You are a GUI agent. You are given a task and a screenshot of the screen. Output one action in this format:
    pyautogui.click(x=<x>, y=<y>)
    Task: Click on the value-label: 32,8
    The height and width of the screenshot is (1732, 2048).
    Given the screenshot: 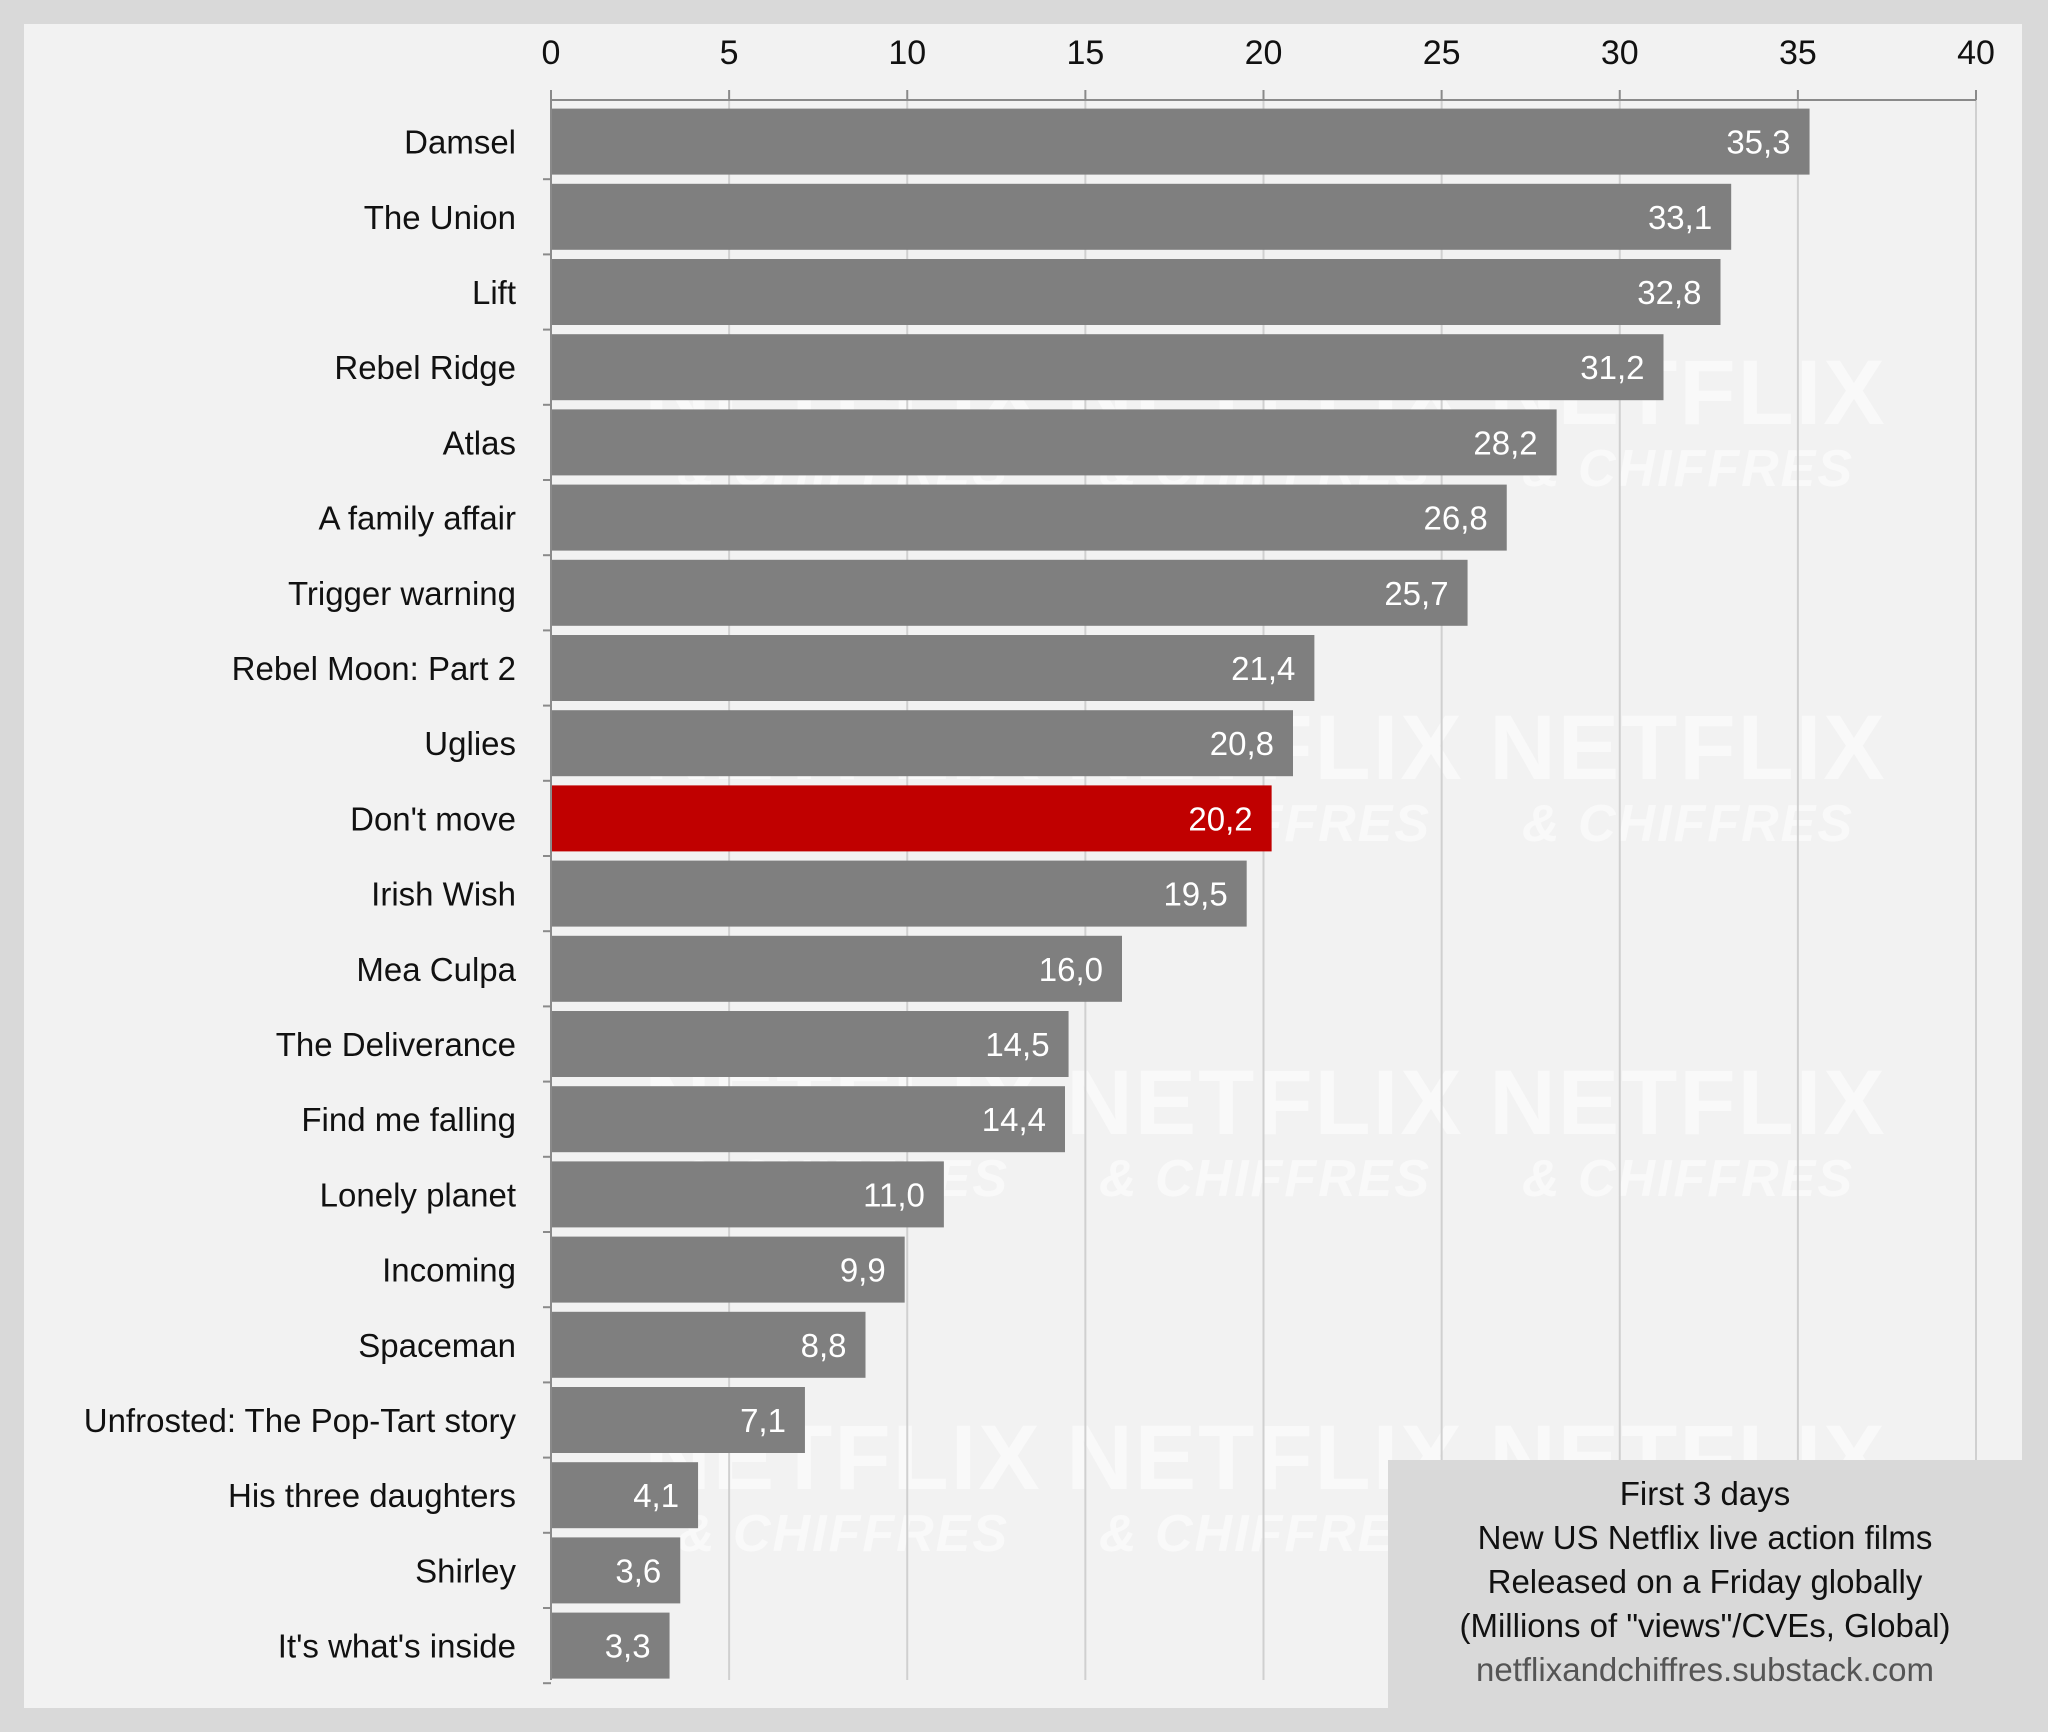 What is the action you would take?
    pyautogui.click(x=1669, y=292)
    